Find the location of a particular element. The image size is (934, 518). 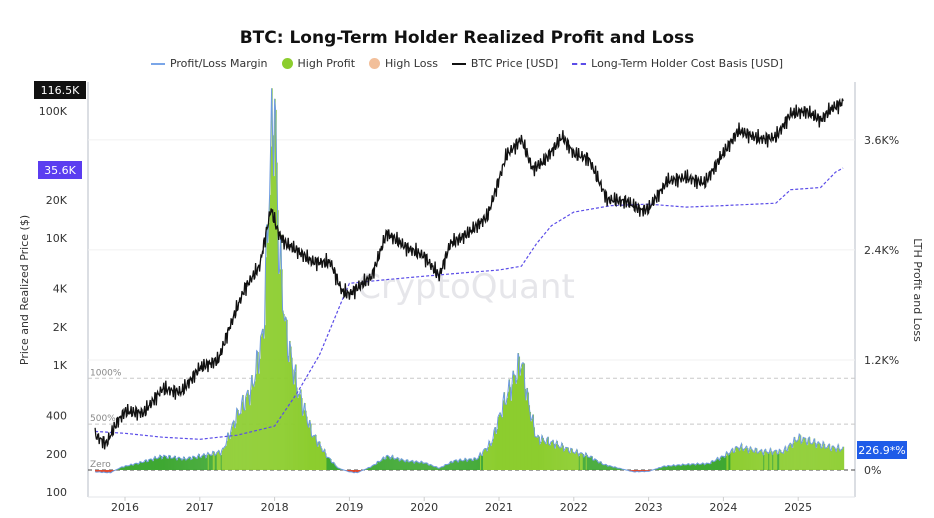

x-tick-label: 2020 is located at coordinates (424, 507).